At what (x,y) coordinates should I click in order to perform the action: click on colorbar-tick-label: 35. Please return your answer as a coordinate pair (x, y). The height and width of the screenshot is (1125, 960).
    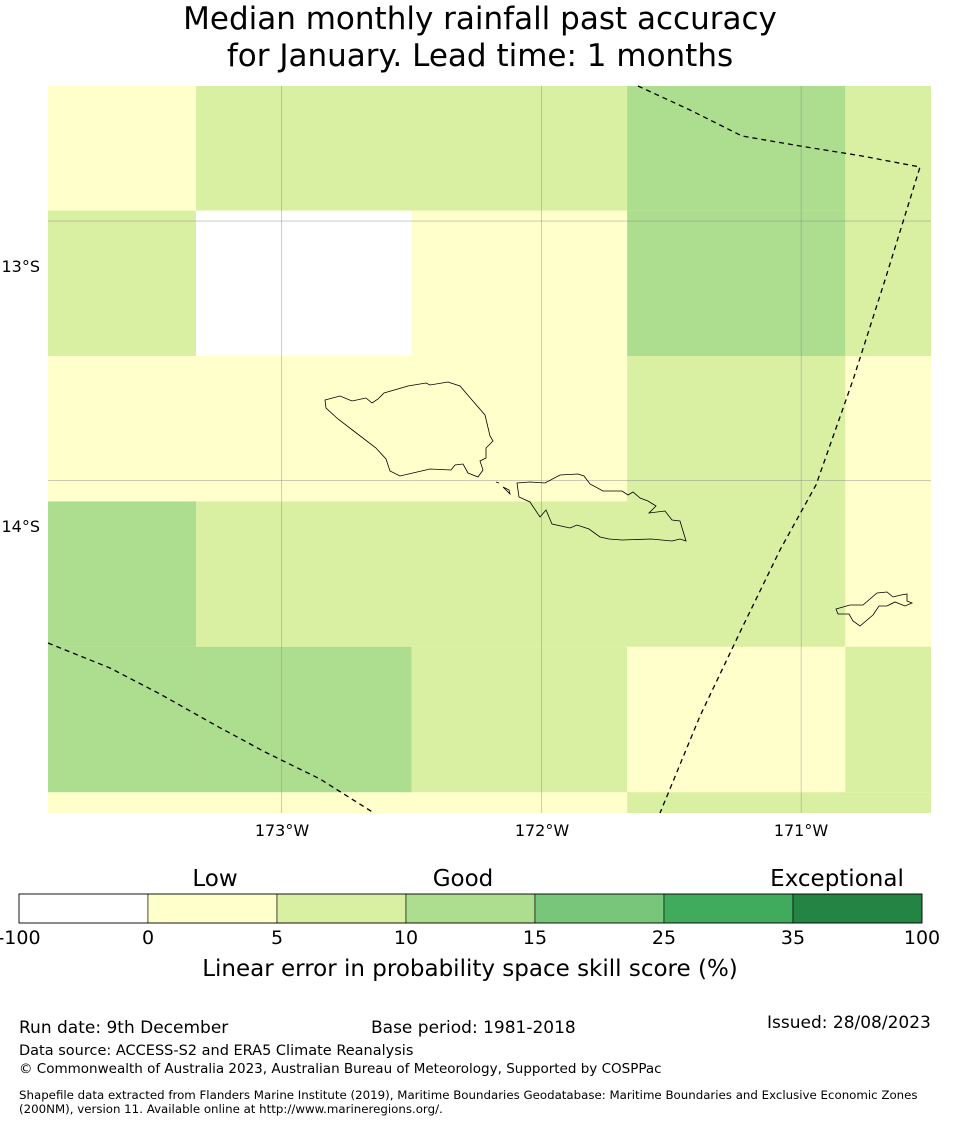
    Looking at the image, I should click on (793, 938).